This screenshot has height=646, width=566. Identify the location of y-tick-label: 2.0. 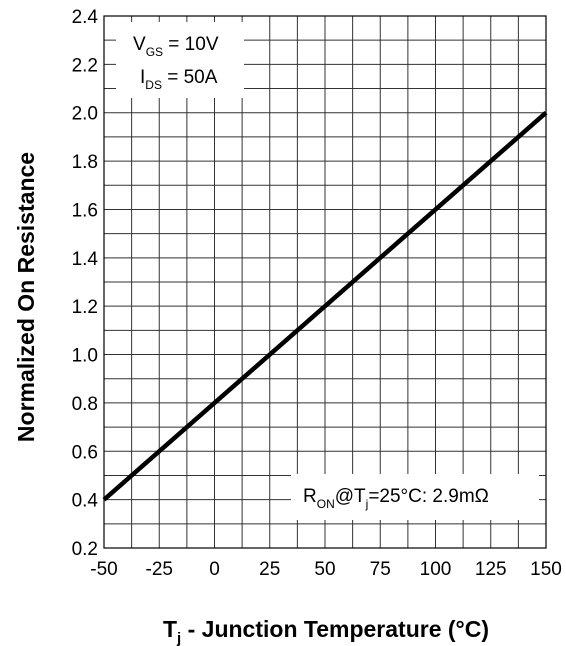
(85, 114).